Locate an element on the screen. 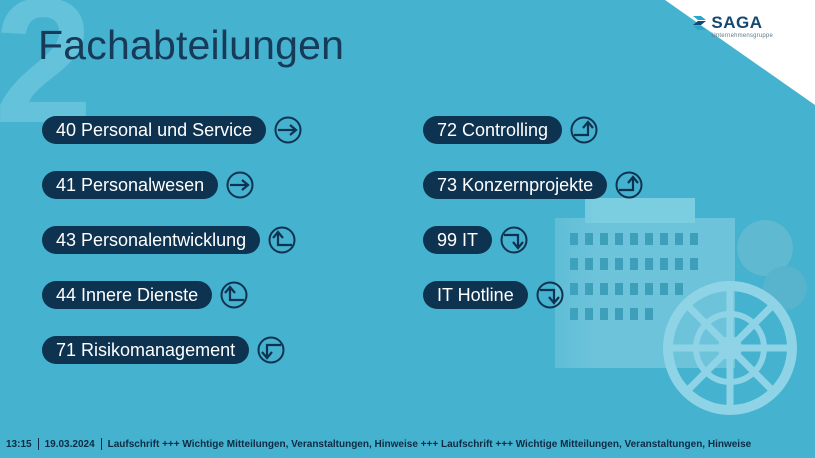 This screenshot has width=815, height=458. dept-item: 73 Konzernprojekte is located at coordinates (533, 185).